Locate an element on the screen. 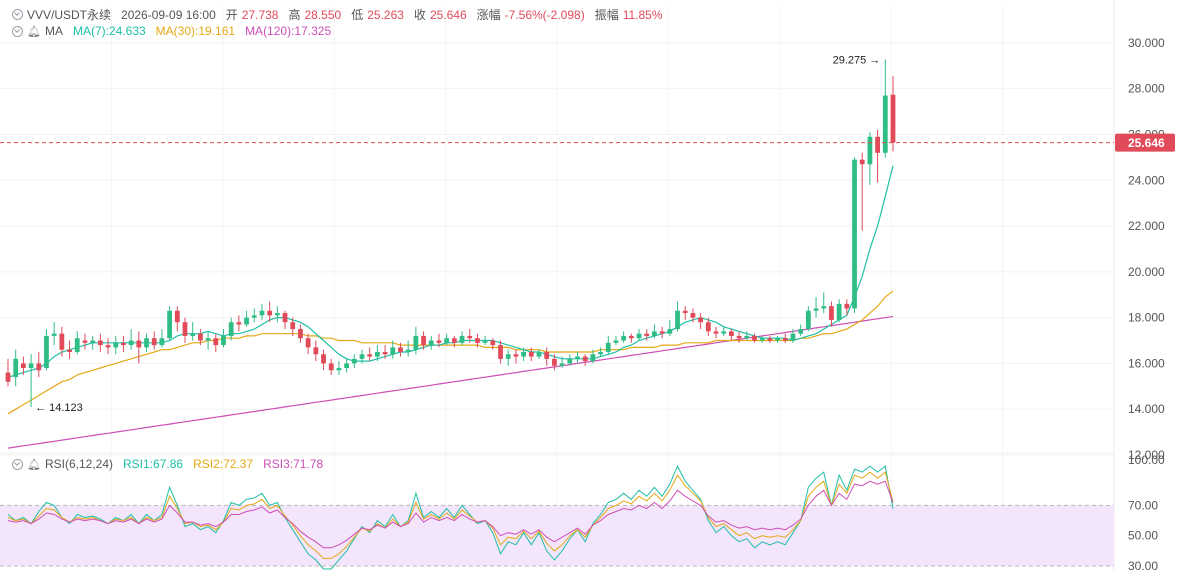 The height and width of the screenshot is (572, 1177). price-tick-label: 28.000 is located at coordinates (1146, 89).